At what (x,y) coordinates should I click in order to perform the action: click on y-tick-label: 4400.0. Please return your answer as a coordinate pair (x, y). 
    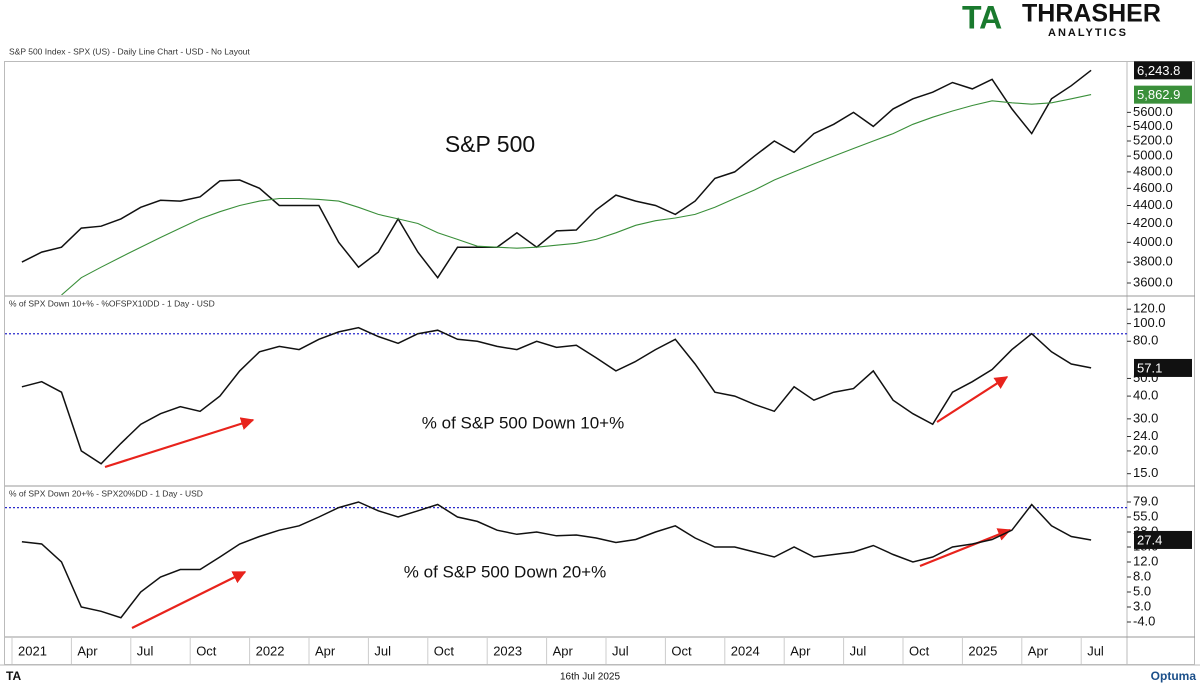
    Looking at the image, I should click on (1153, 204).